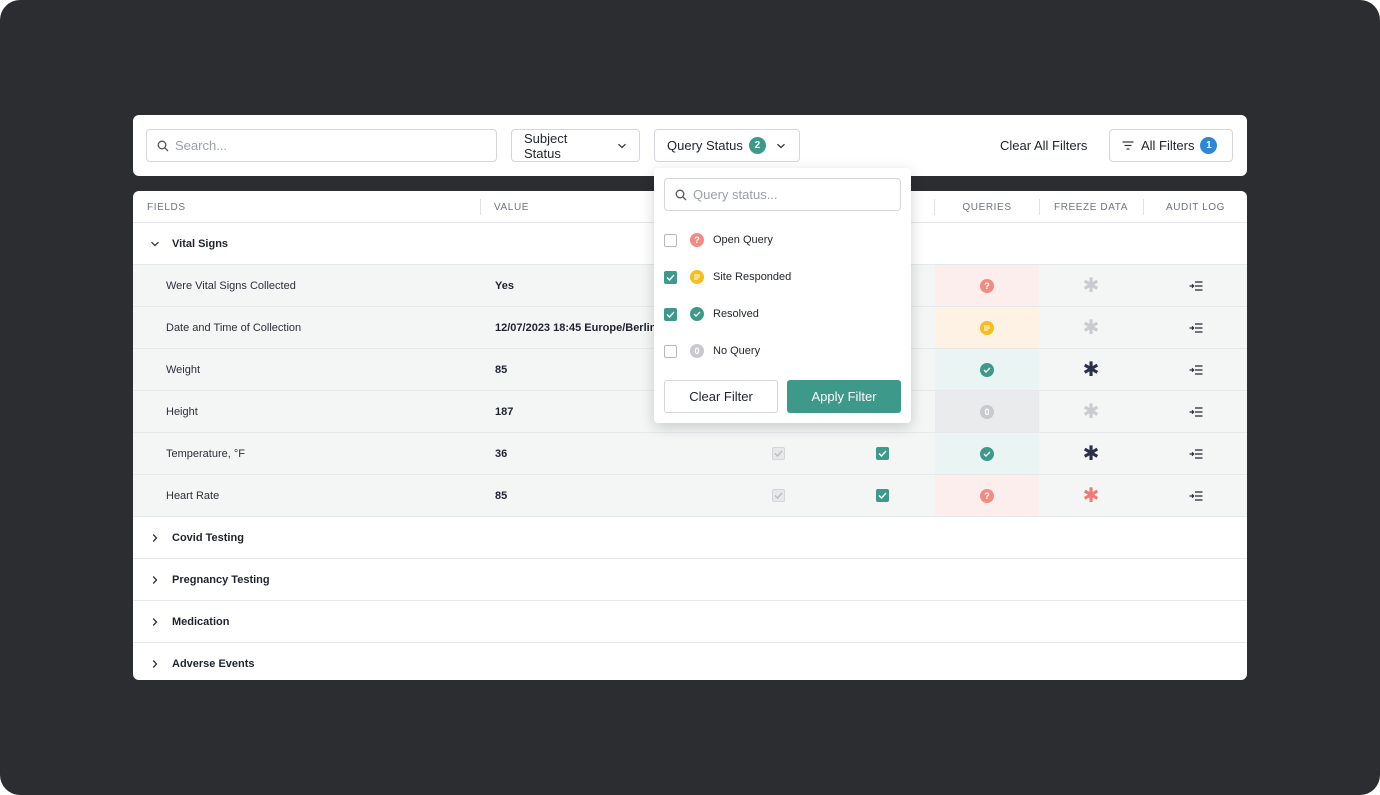 This screenshot has height=795, width=1380. What do you see at coordinates (690, 661) in the screenshot?
I see `group-row-adverse-events: Adverse Events` at bounding box center [690, 661].